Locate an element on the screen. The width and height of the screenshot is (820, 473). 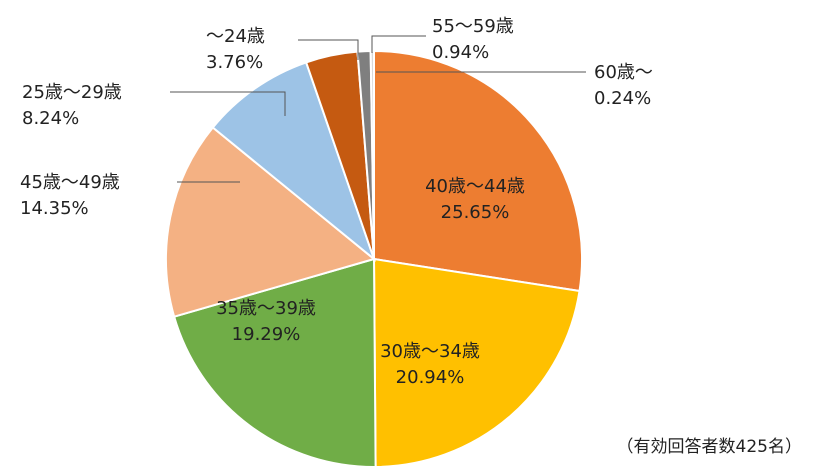
slice-value-8: 0.24% is located at coordinates (622, 98).